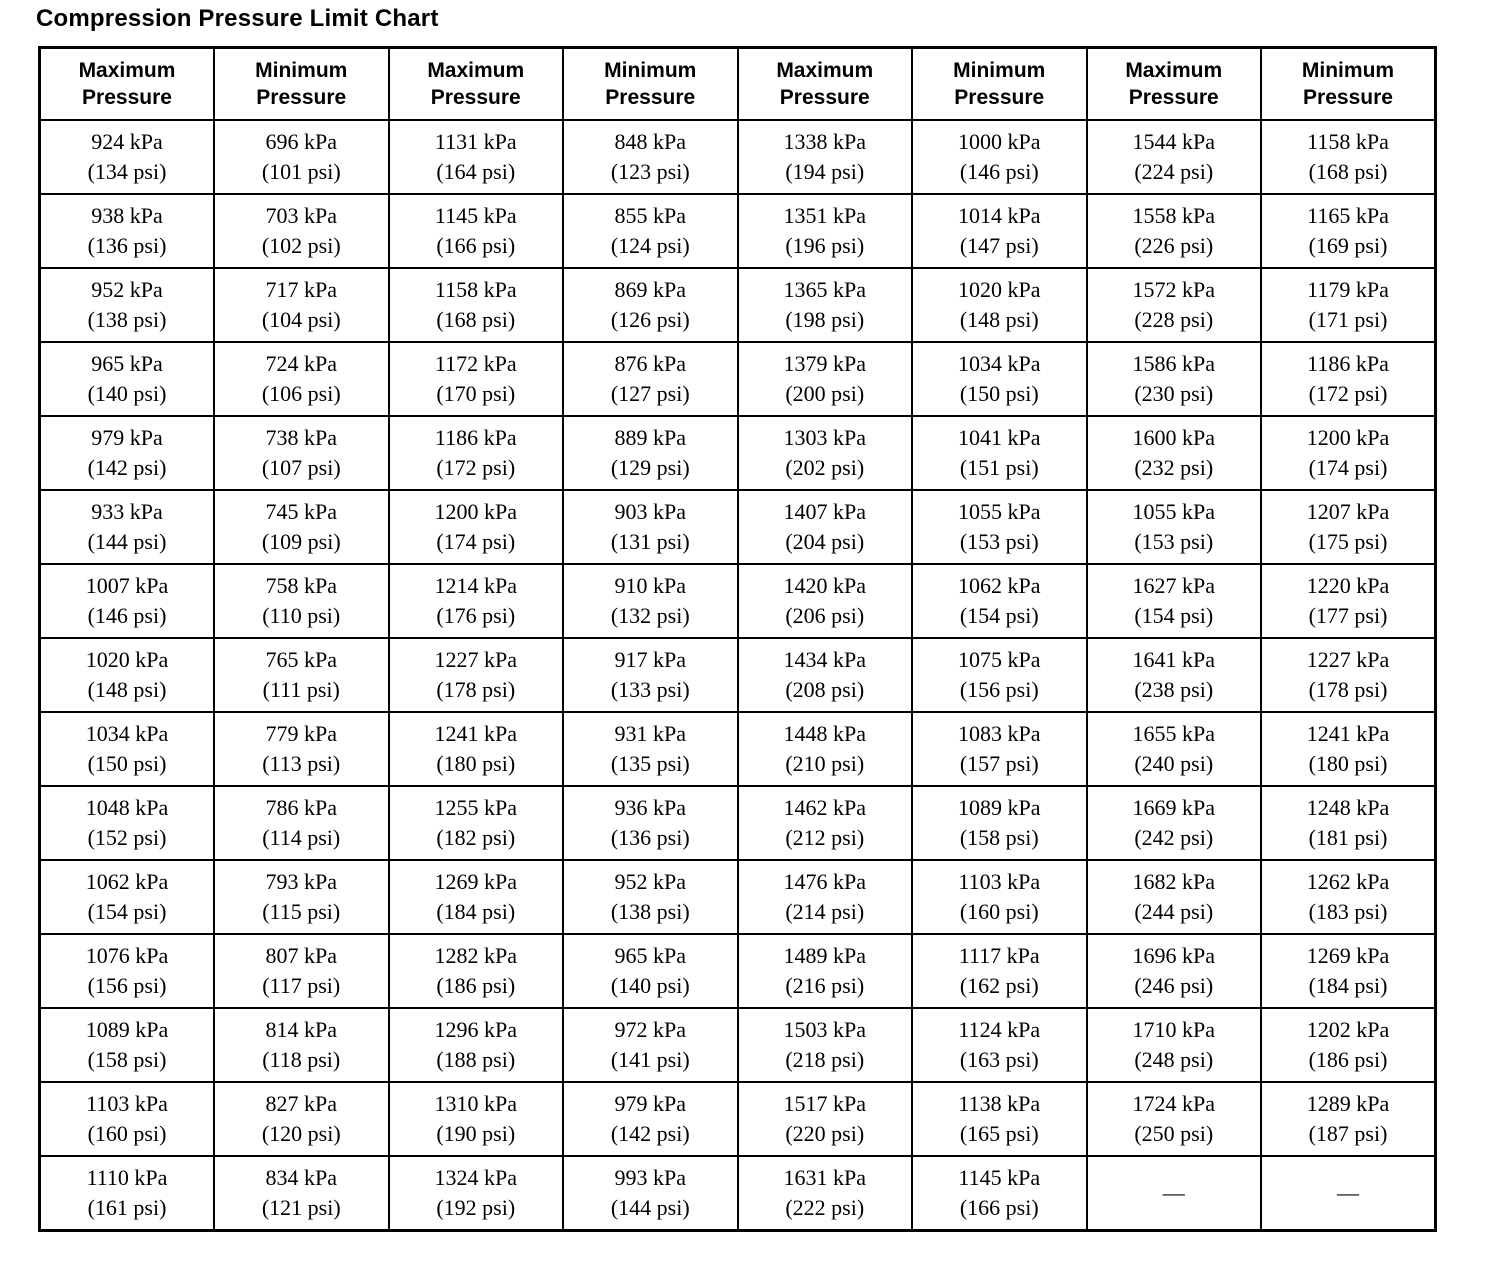  I want to click on pressure-cell: 738 kPa (107 psi), so click(301, 453).